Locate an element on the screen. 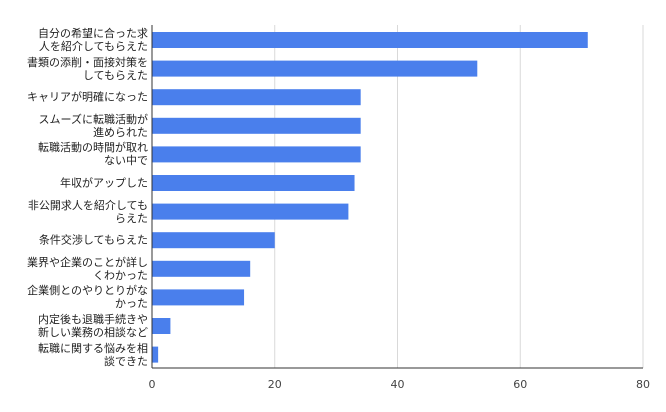 The width and height of the screenshot is (666, 412). x-tick-label-20: 20 is located at coordinates (275, 384).